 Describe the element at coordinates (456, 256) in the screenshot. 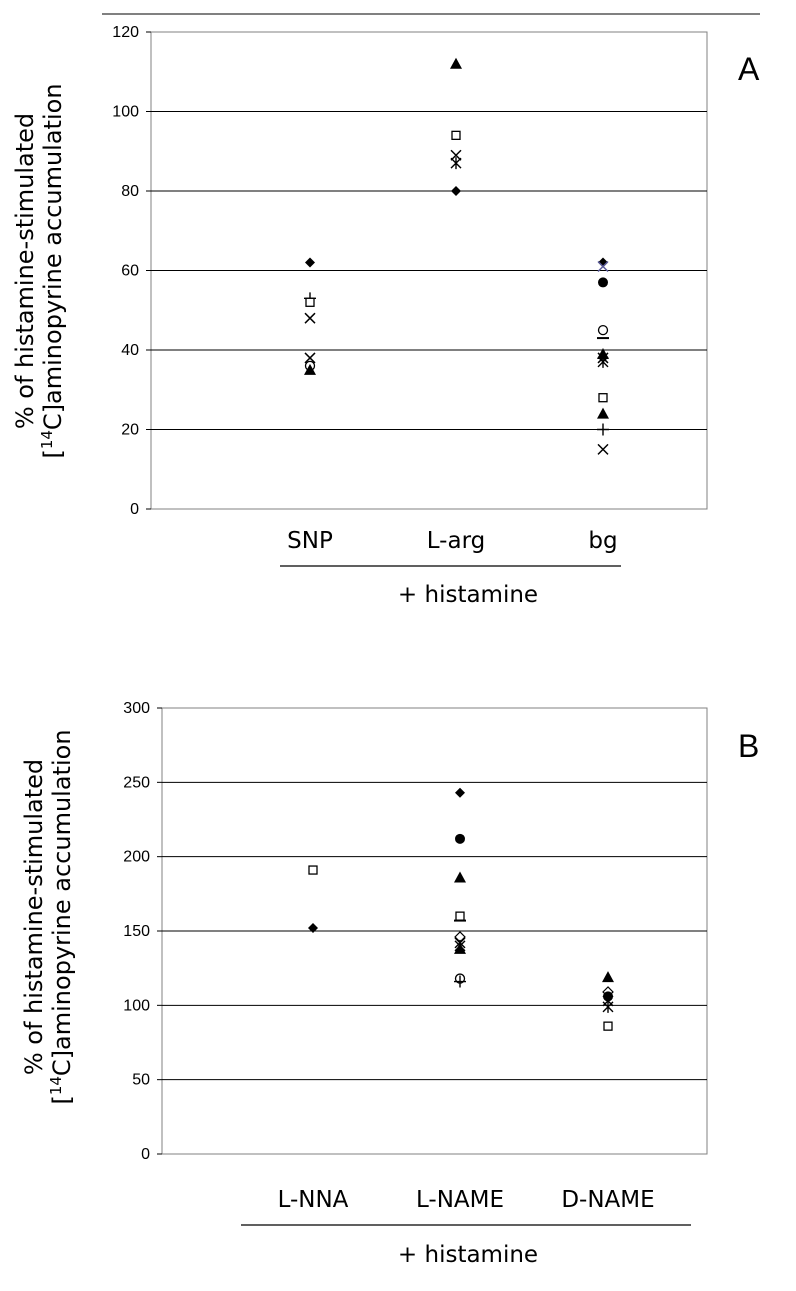

I see `chart-a-points` at that location.